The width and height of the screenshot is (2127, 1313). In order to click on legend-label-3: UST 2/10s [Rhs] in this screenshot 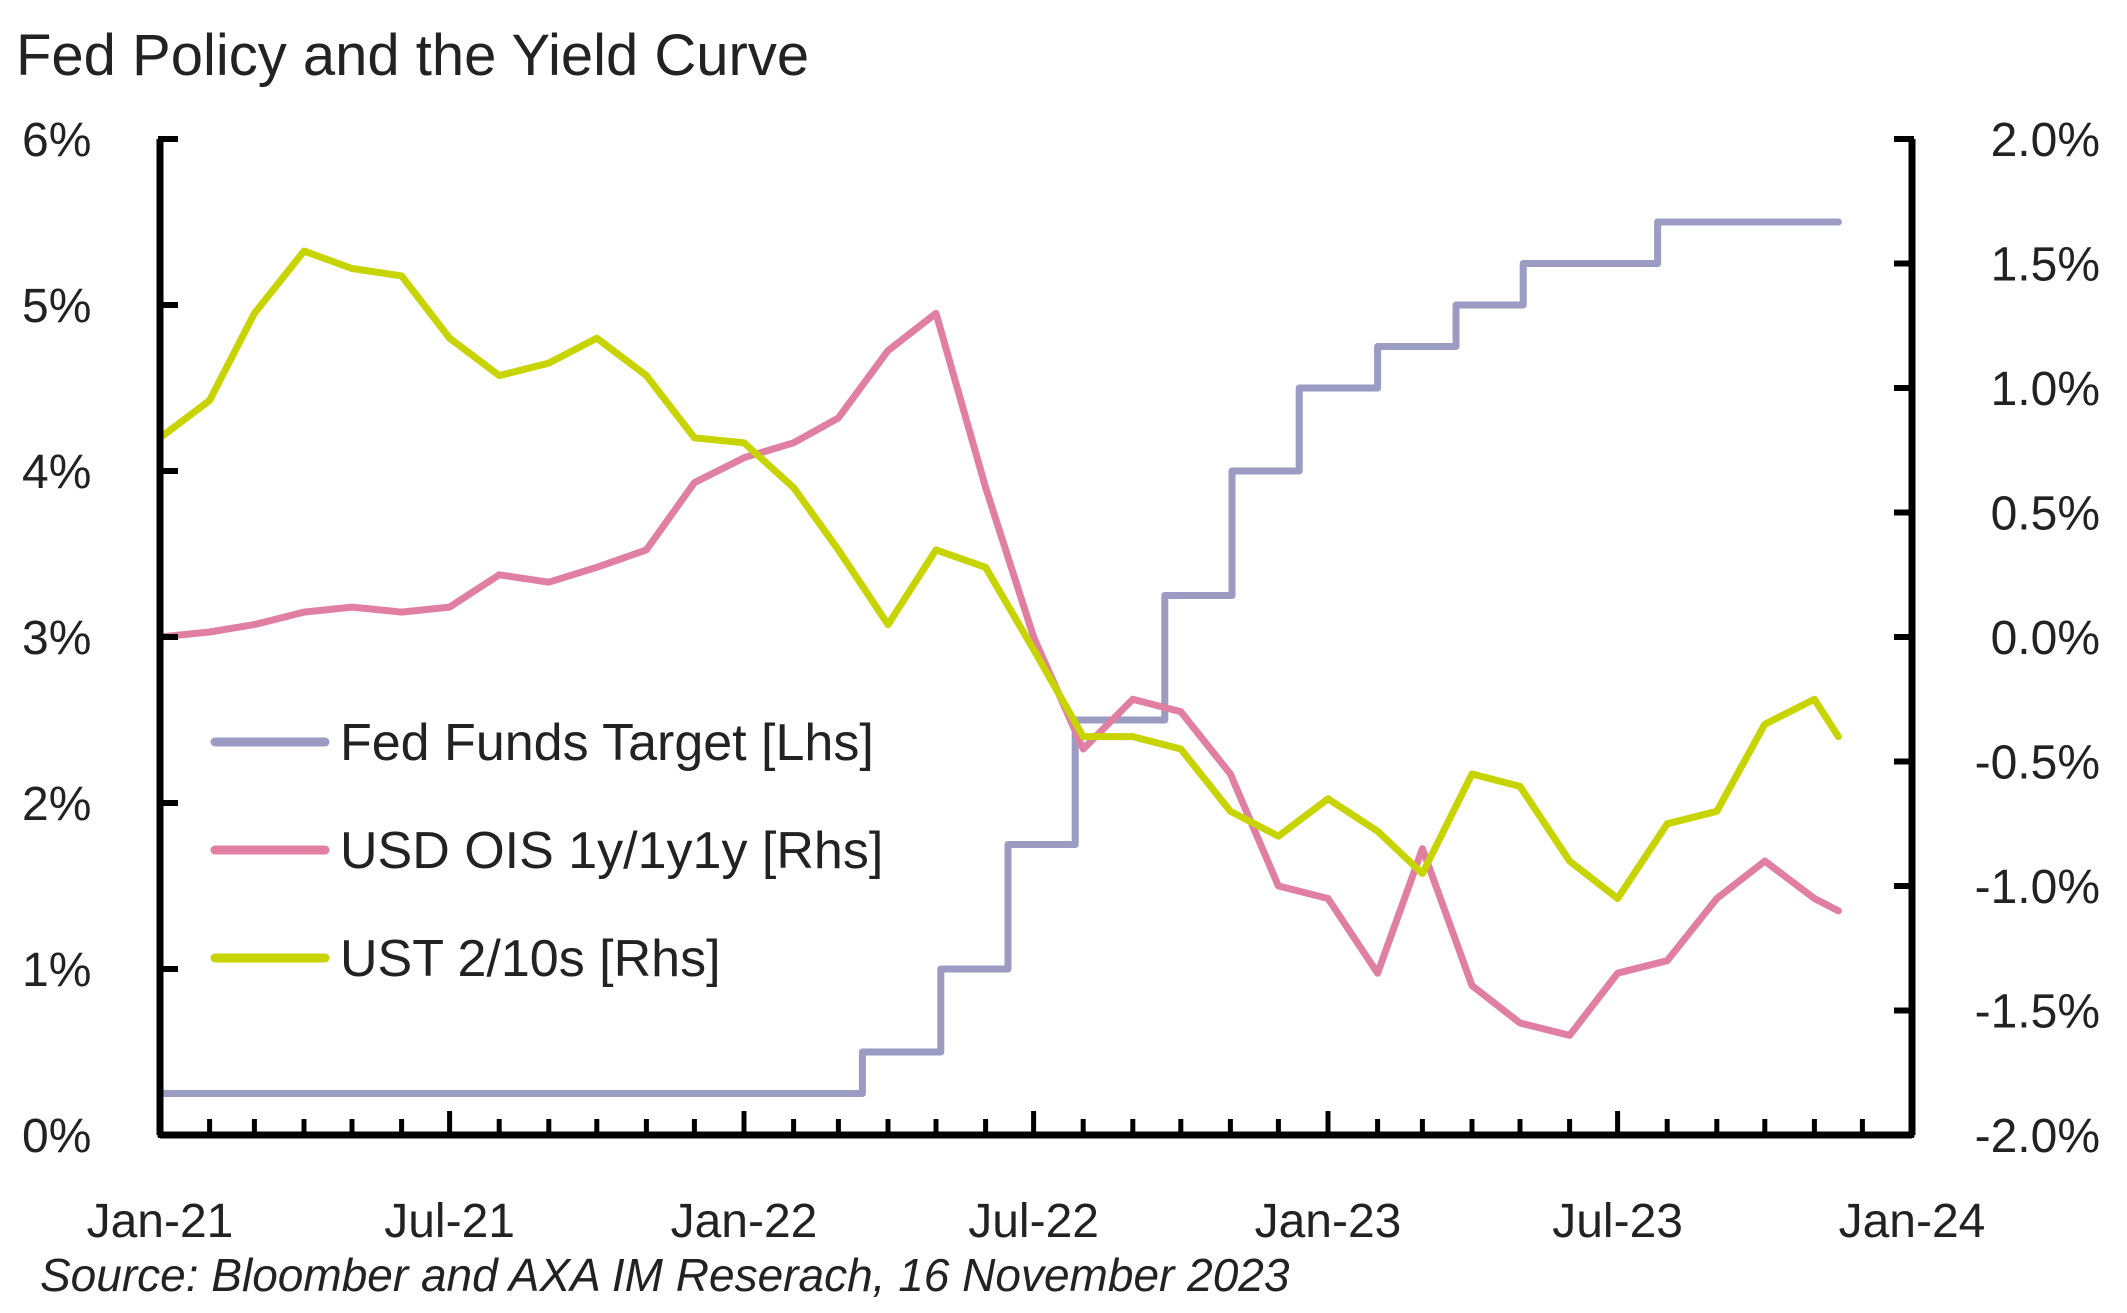, I will do `click(530, 959)`.